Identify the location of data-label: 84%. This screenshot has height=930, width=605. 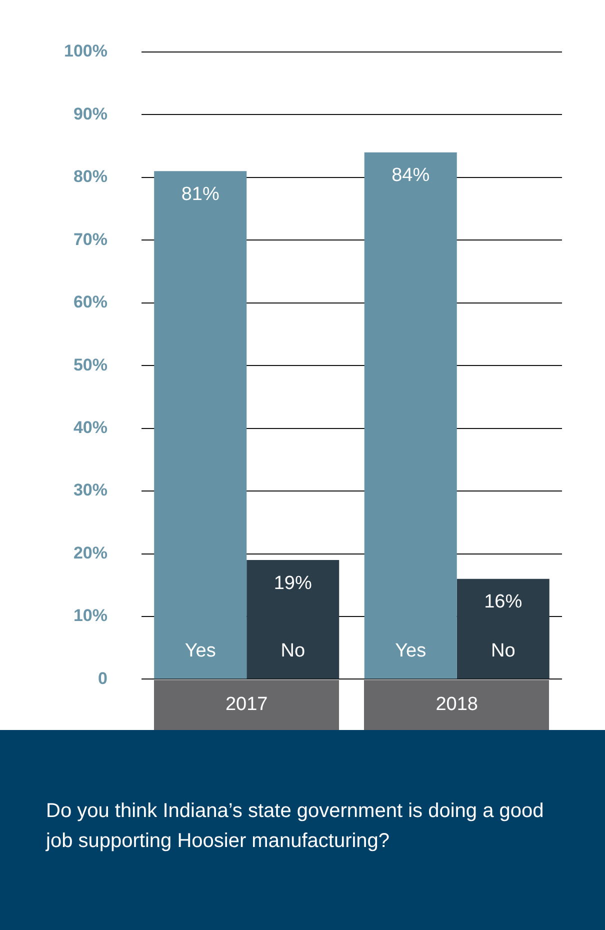
(411, 175).